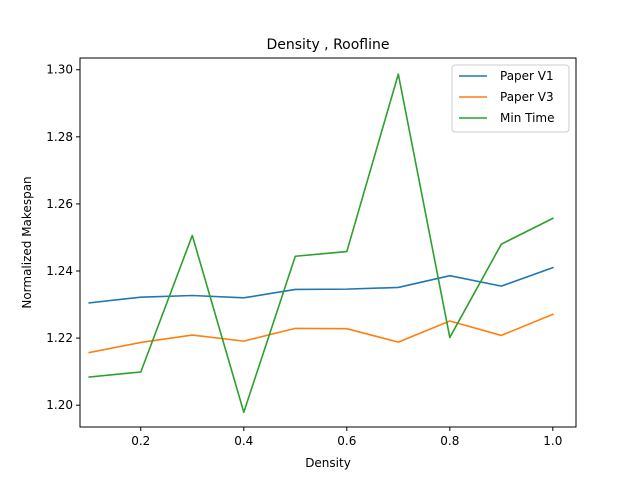  I want to click on y-tick-label: 1.28, so click(59, 137).